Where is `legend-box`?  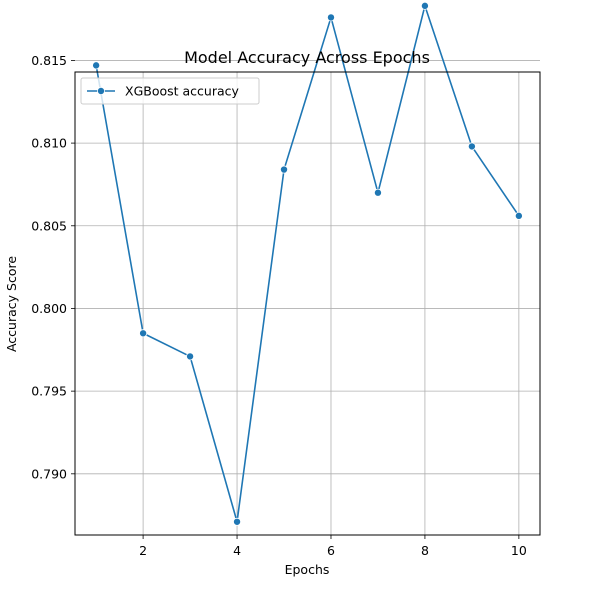
legend-box is located at coordinates (170, 91).